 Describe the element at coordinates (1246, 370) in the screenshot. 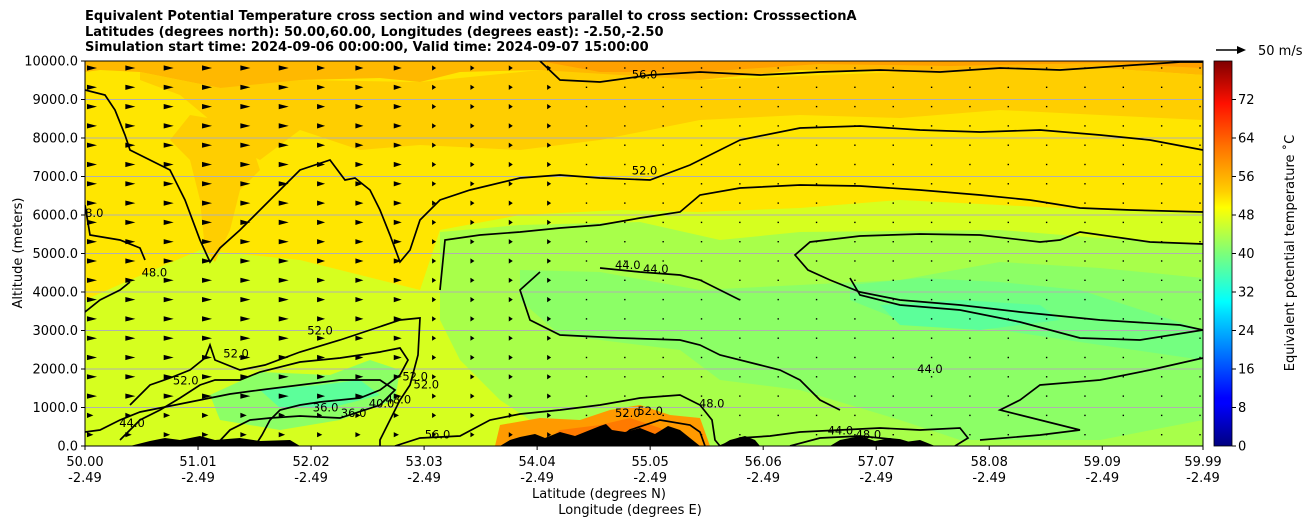

I see `colorbar-tick-label: 16` at that location.